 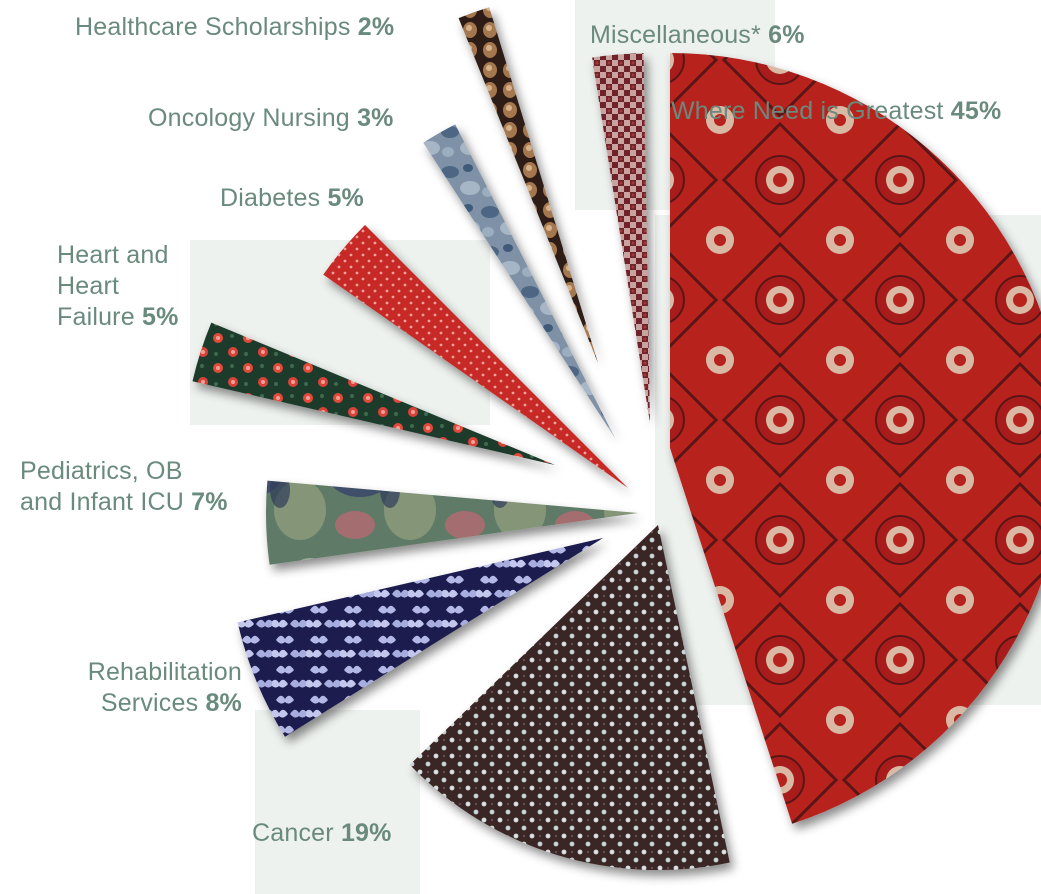 What do you see at coordinates (164, 687) in the screenshot?
I see `label-name: Rehabilitation Services` at bounding box center [164, 687].